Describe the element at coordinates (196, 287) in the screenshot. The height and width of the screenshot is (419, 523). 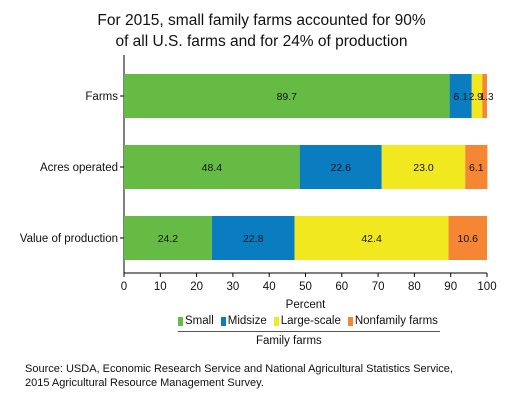
I see `x-tick-label: 20` at that location.